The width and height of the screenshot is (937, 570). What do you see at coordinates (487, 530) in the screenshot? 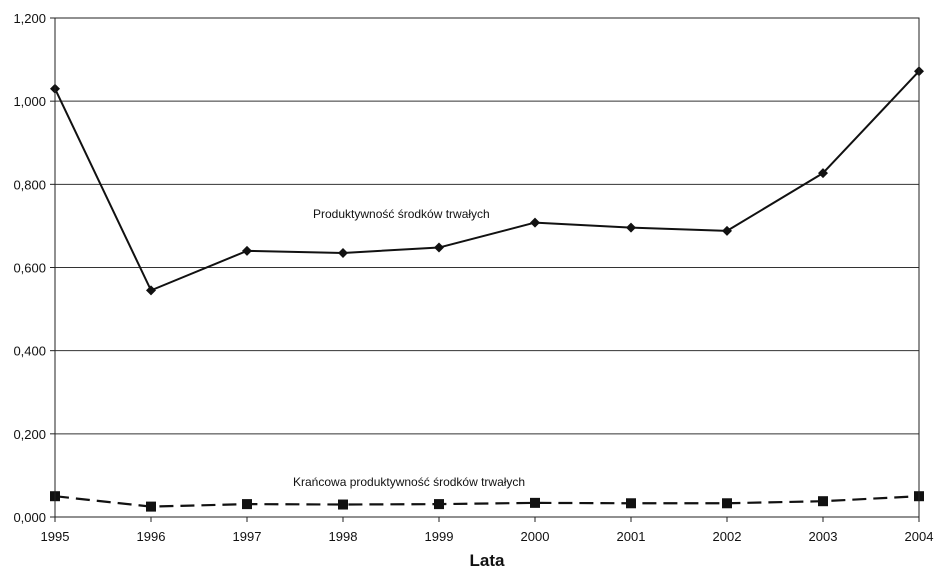
I see `x-axis-ticks: 1995 1996 1997 1998 1999 2000 2001 2002 2003 2004` at bounding box center [487, 530].